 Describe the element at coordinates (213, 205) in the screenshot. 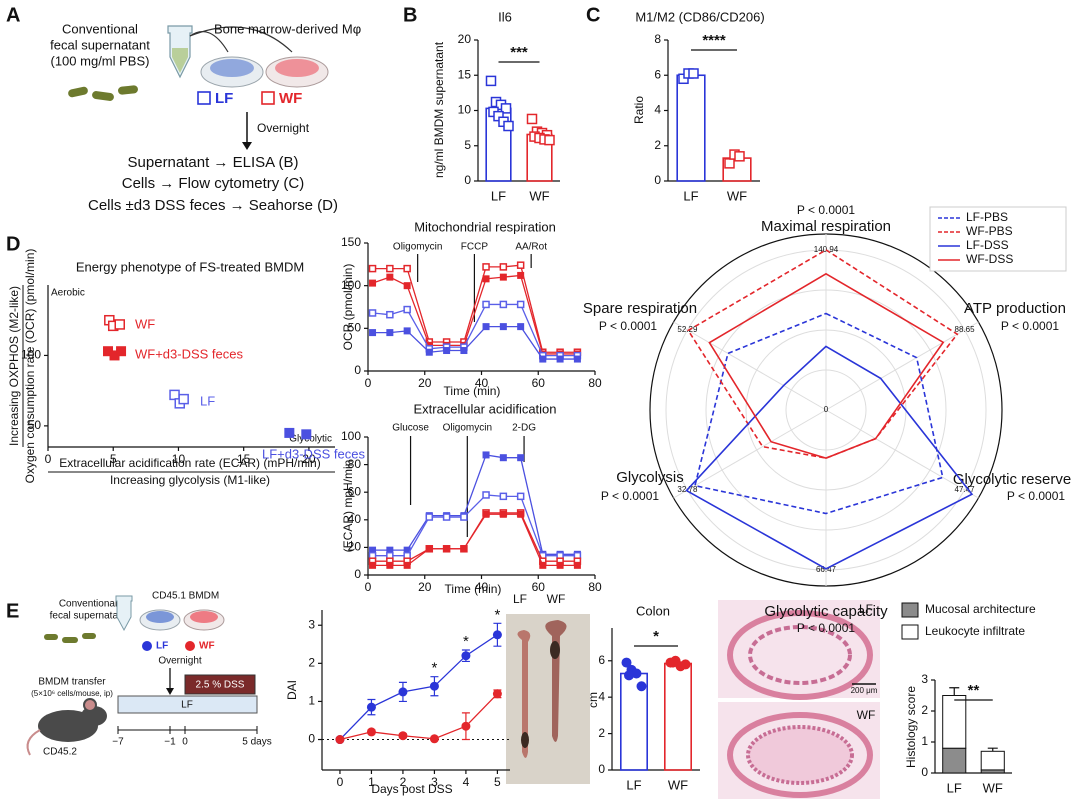

I see `readout-text: Cells ±d3 DSS feces → Seahorse (D)` at that location.